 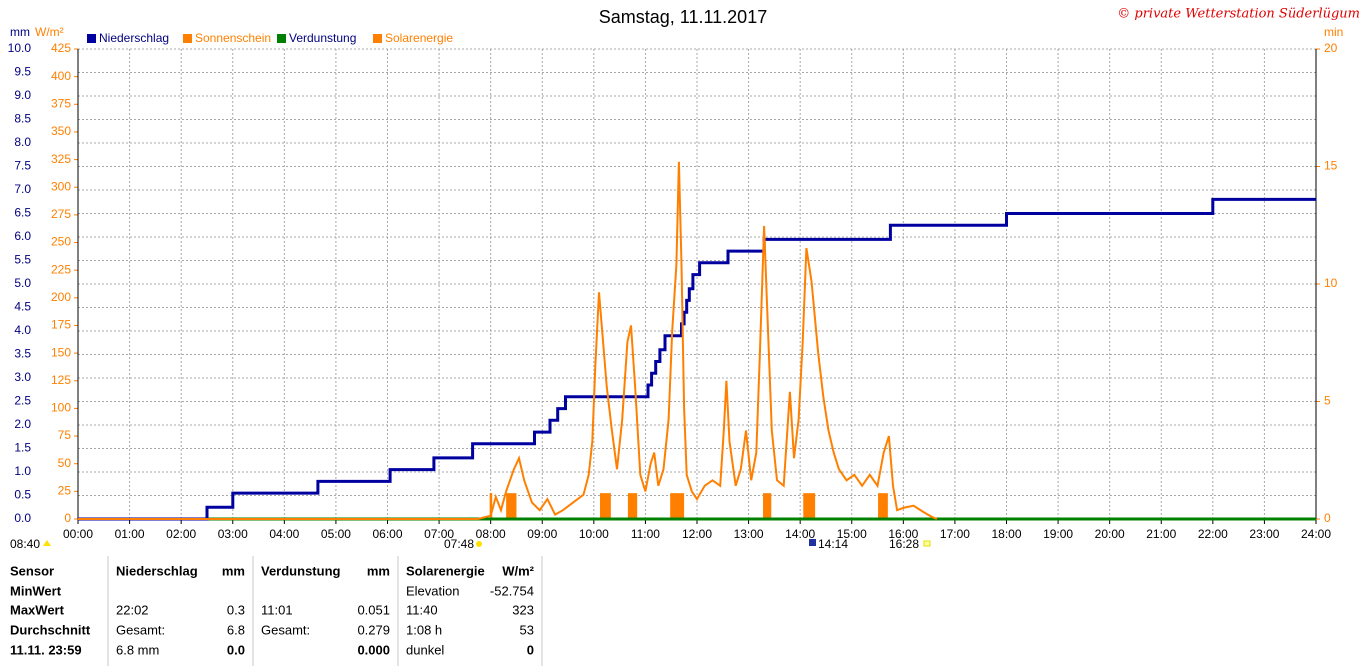 What do you see at coordinates (67, 518) in the screenshot?
I see `y2-tick-label: 0` at bounding box center [67, 518].